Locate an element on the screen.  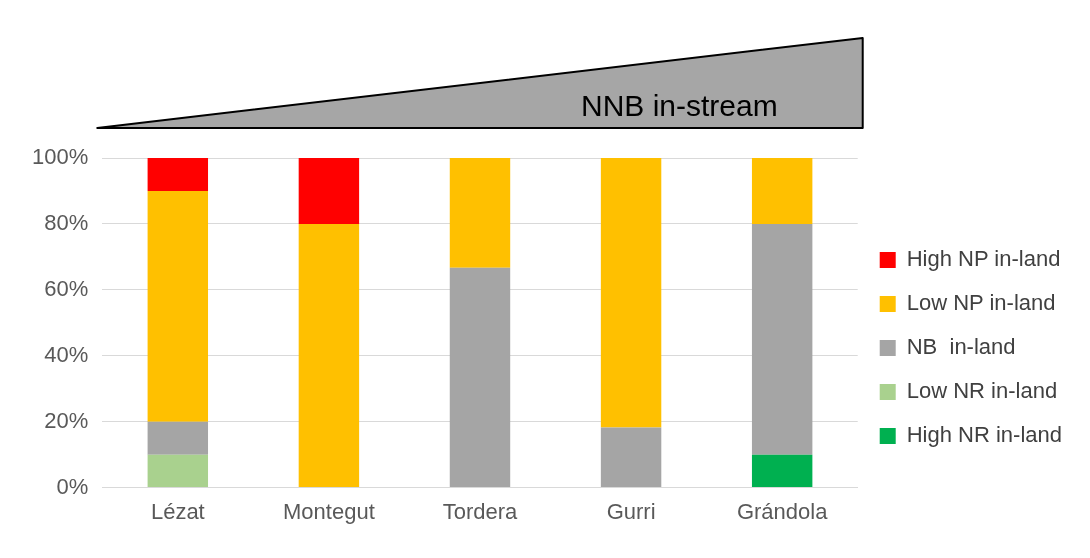
legend-label: Low NP in-land is located at coordinates (981, 303).